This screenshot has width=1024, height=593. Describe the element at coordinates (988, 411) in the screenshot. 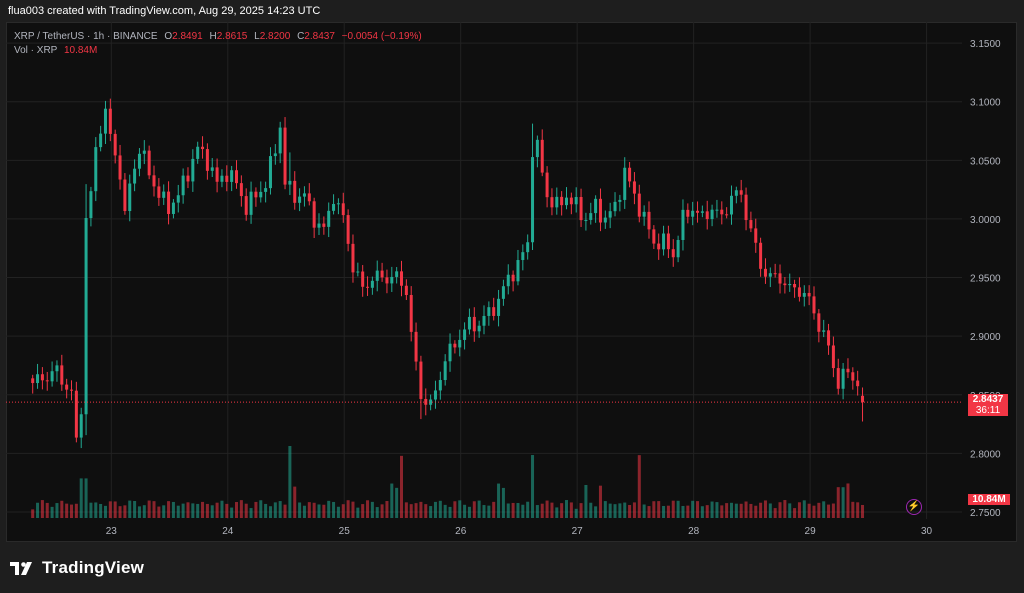

I see `bar-countdown: 36:11` at that location.